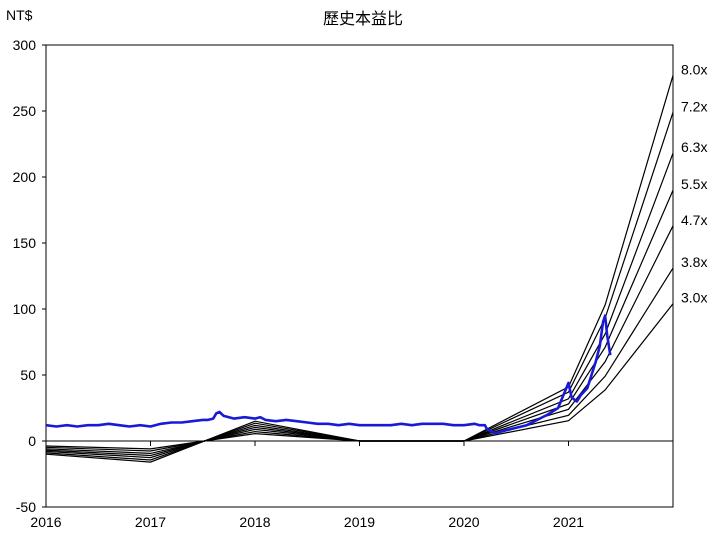 The image size is (720, 559). I want to click on pe-band-label: 3.8x, so click(694, 262).